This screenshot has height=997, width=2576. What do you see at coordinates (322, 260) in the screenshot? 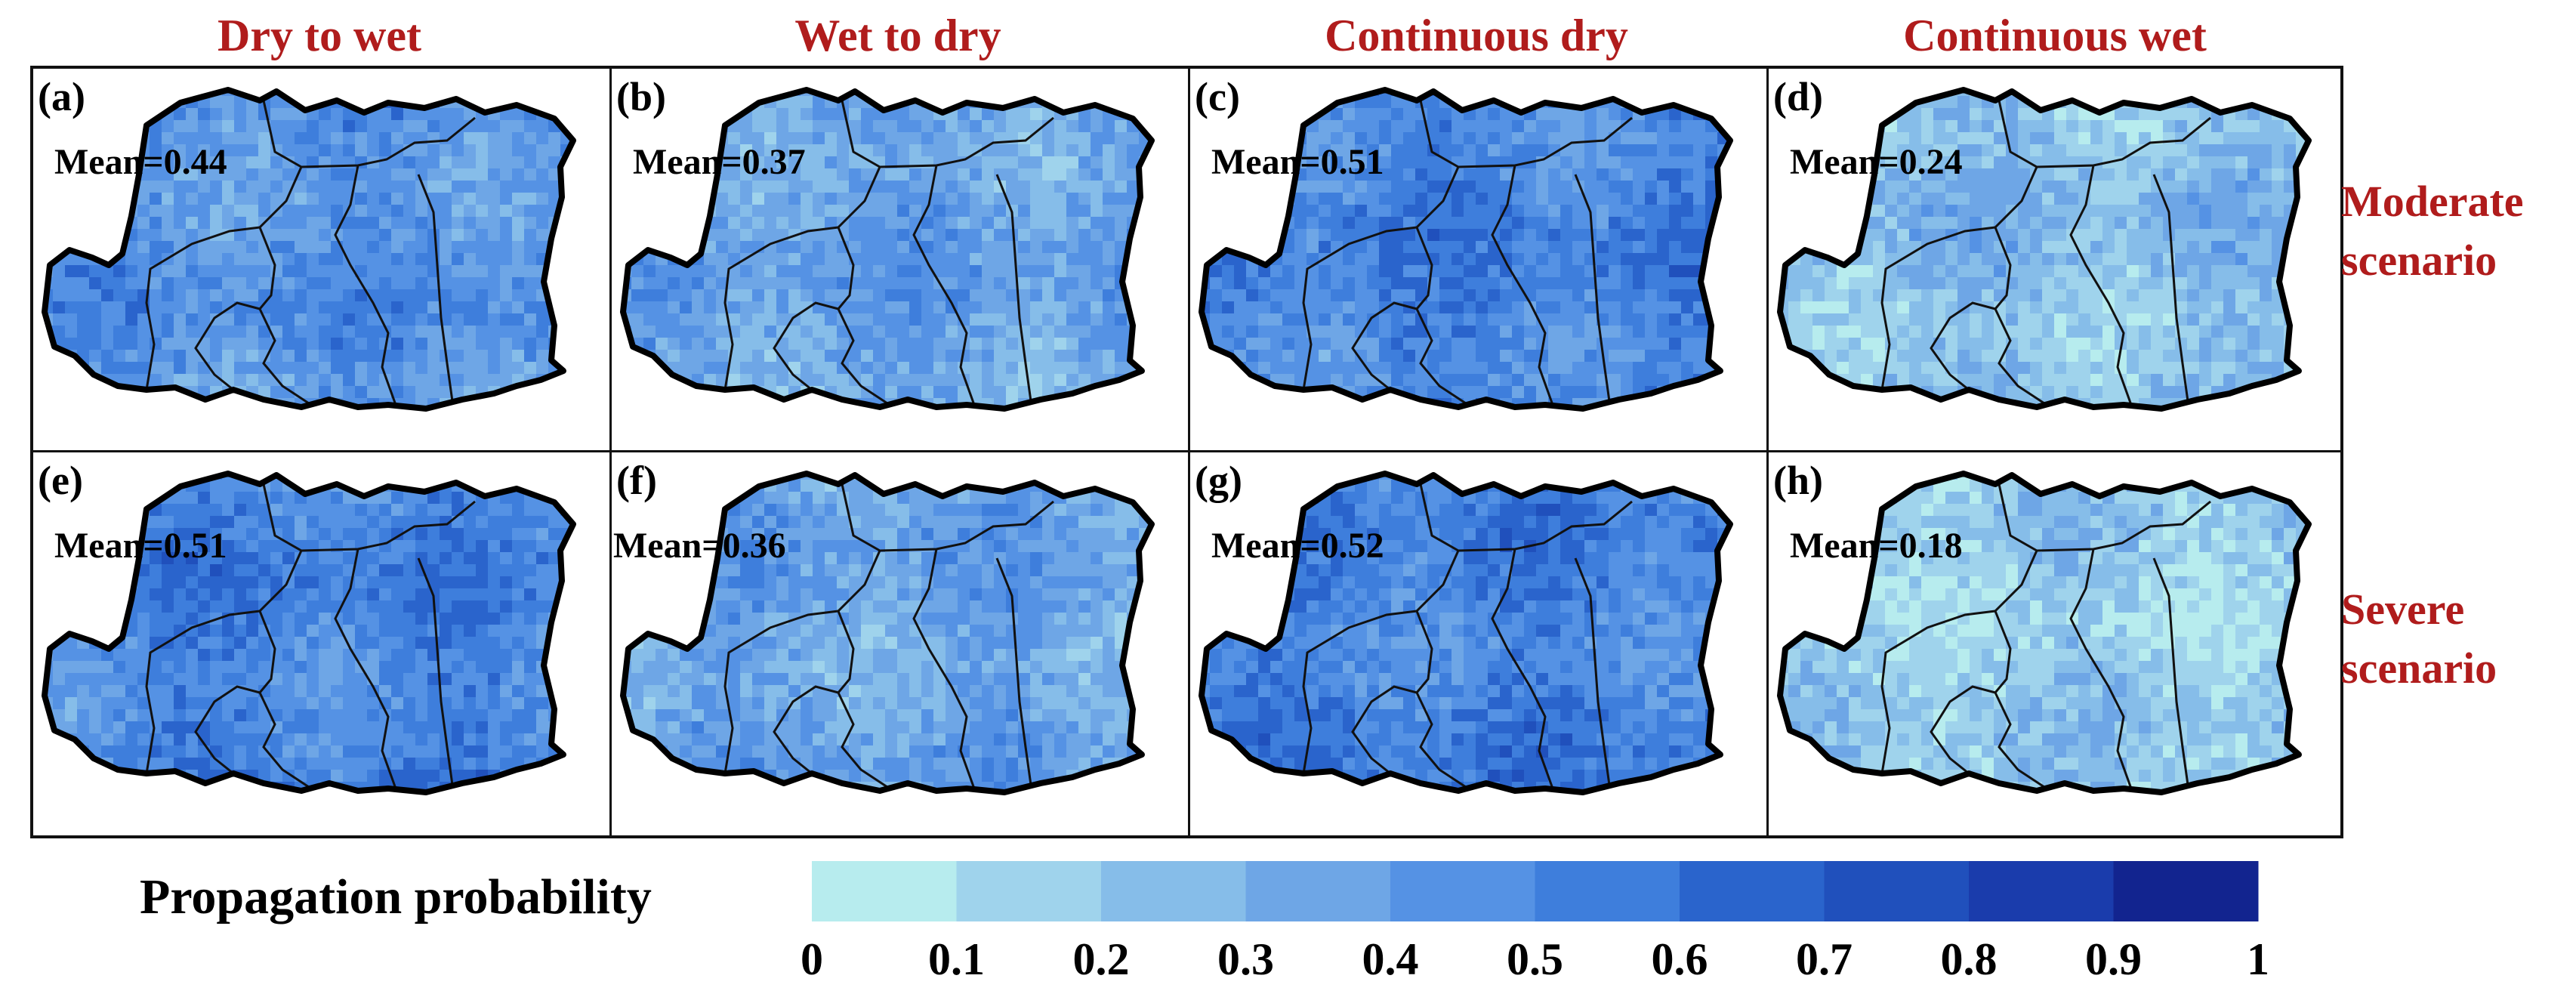
I see `panel-a: (a) Mean=0.44` at bounding box center [322, 260].